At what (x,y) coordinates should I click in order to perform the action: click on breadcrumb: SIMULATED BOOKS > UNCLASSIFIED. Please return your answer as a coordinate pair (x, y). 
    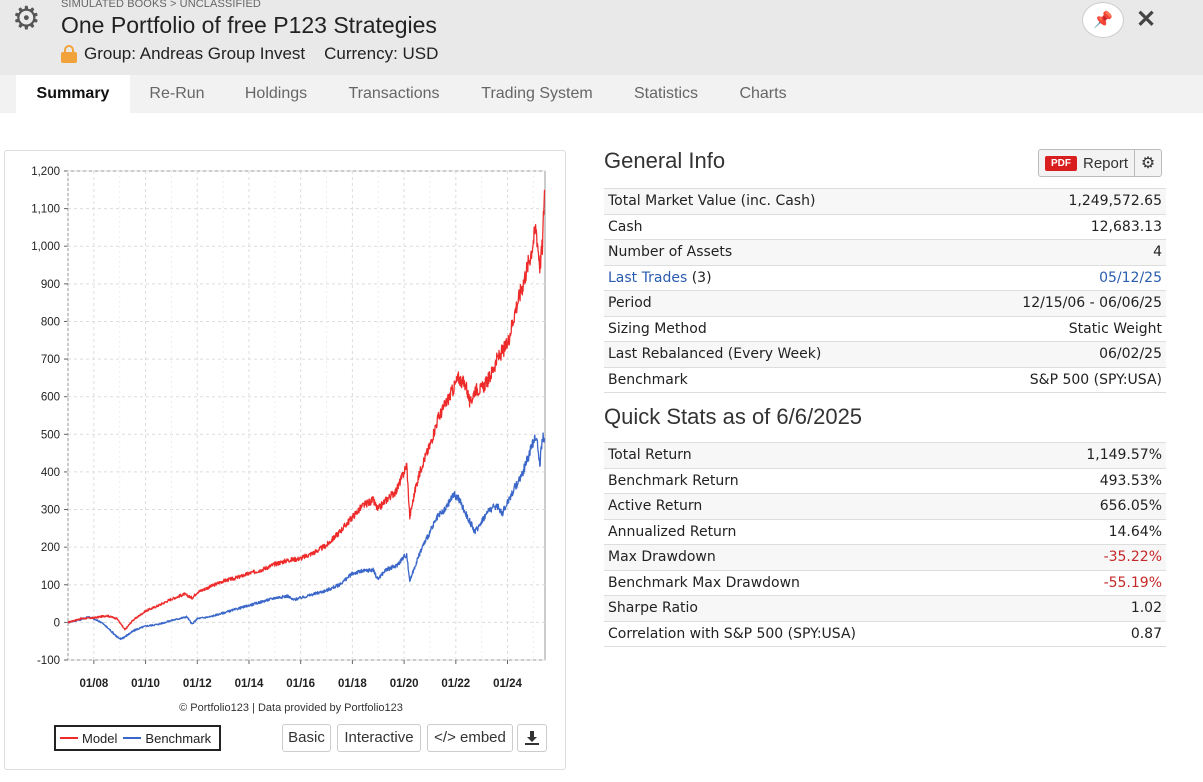
    Looking at the image, I should click on (161, 5).